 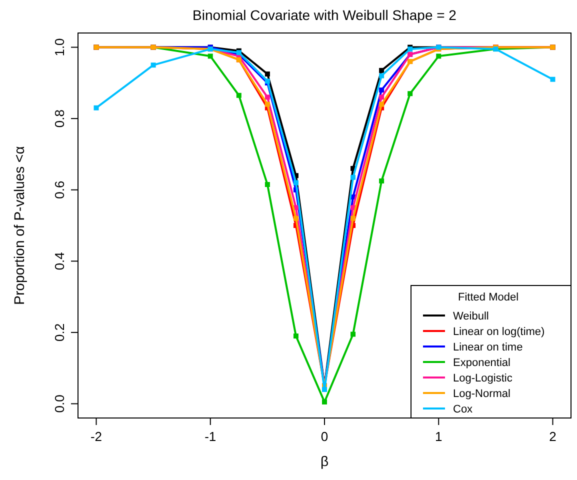 What do you see at coordinates (488, 348) in the screenshot?
I see `legend-label: Linear on time` at bounding box center [488, 348].